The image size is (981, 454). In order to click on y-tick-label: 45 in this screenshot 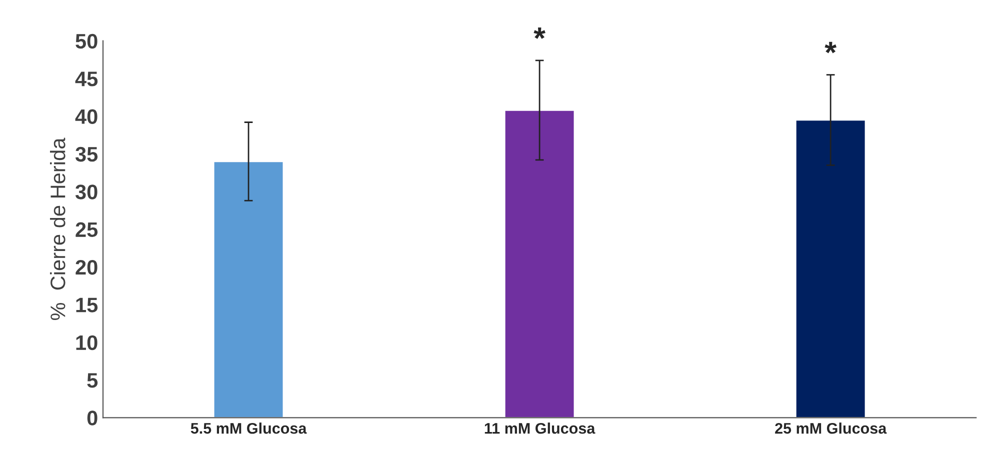, I will do `click(86, 79)`.